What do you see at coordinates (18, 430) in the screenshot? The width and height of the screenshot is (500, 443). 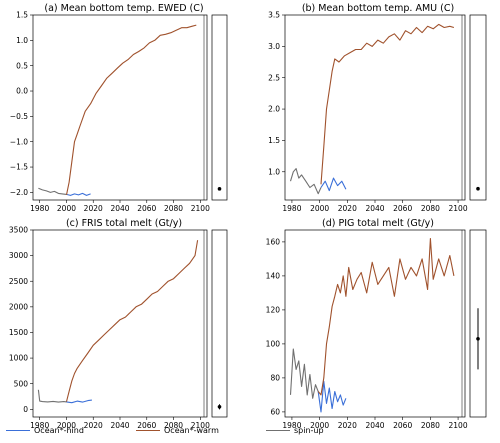 I see `legend-swatch-hind` at bounding box center [18, 430].